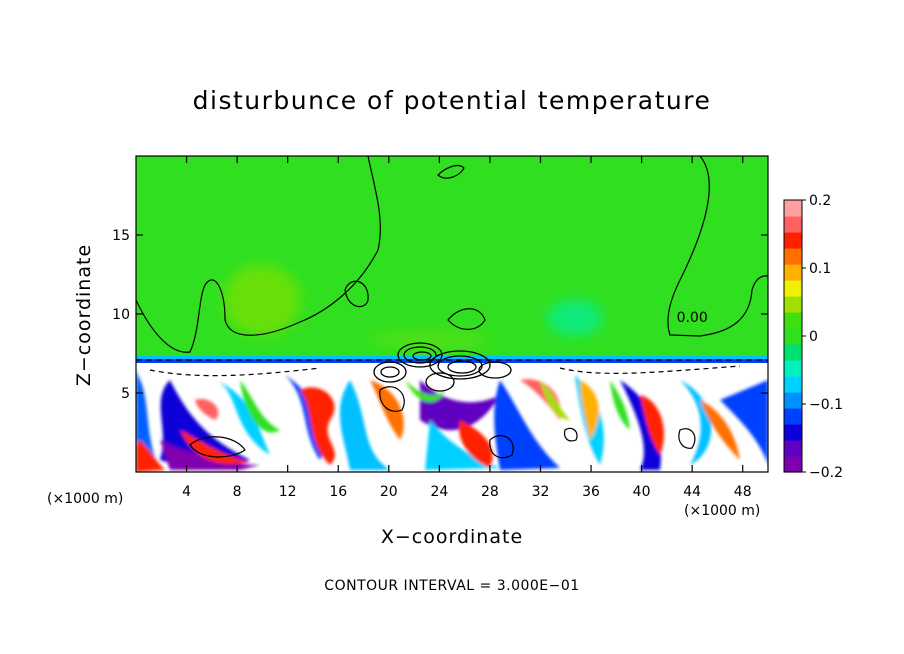  What do you see at coordinates (237, 492) in the screenshot?
I see `x-tick-label: 8` at bounding box center [237, 492].